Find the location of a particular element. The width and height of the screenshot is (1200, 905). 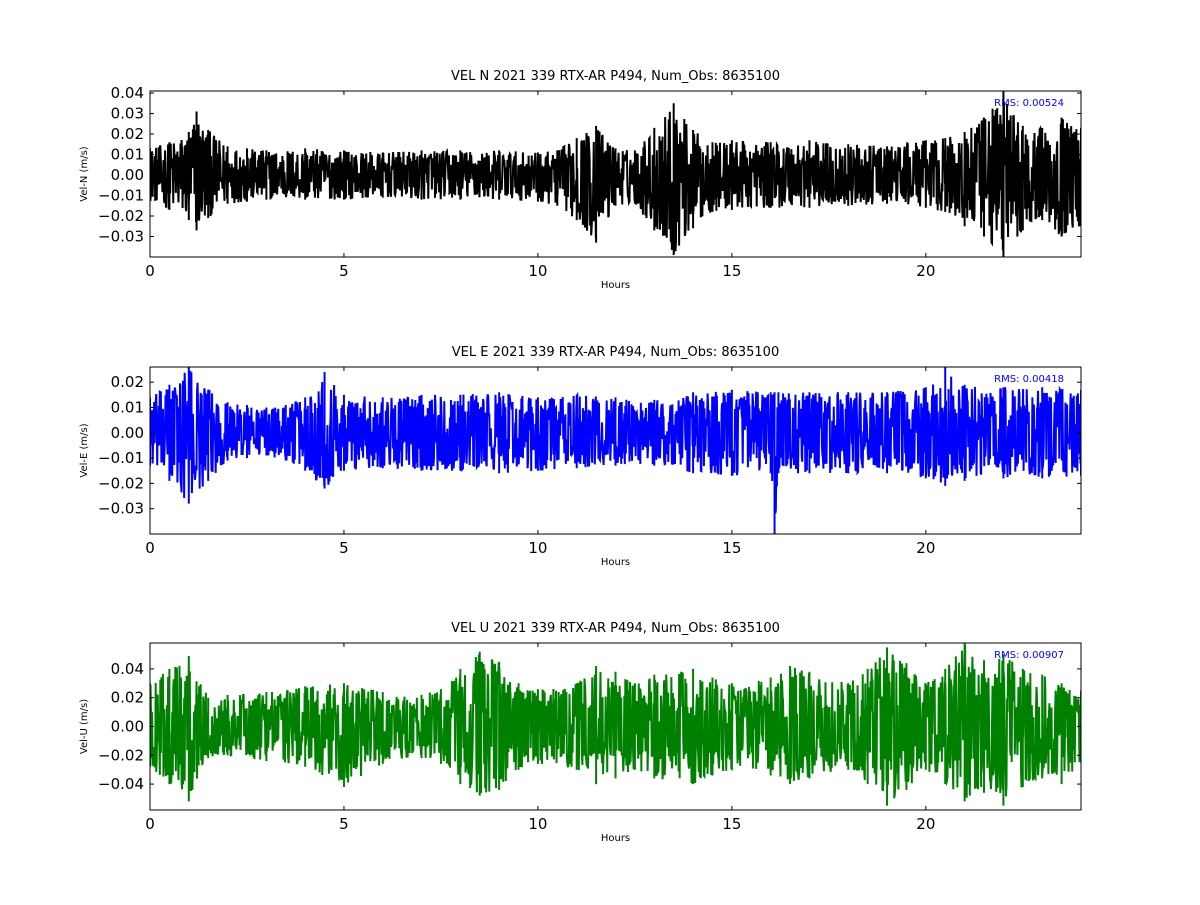

y-axis-label: Vel-E (m/s) is located at coordinates (84, 450).